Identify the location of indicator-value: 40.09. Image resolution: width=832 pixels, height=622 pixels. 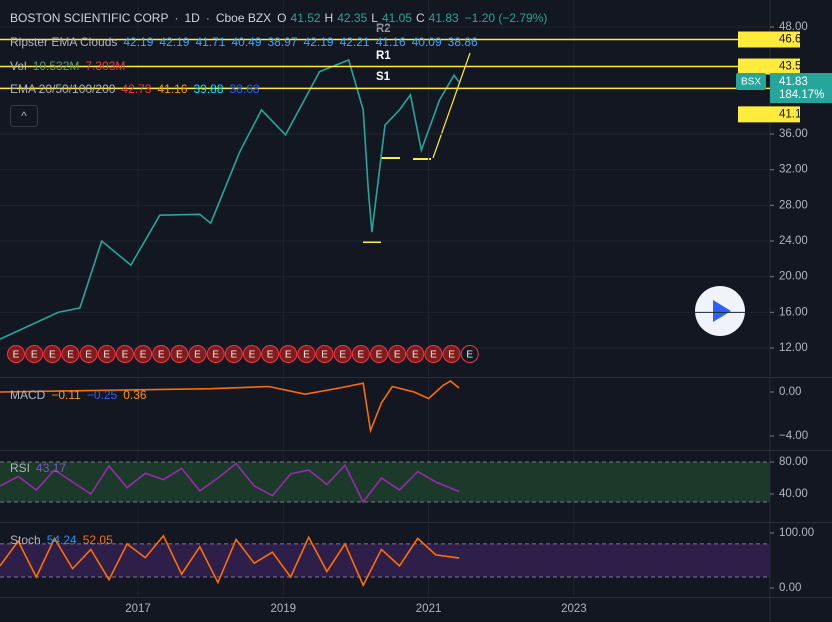
(426, 42).